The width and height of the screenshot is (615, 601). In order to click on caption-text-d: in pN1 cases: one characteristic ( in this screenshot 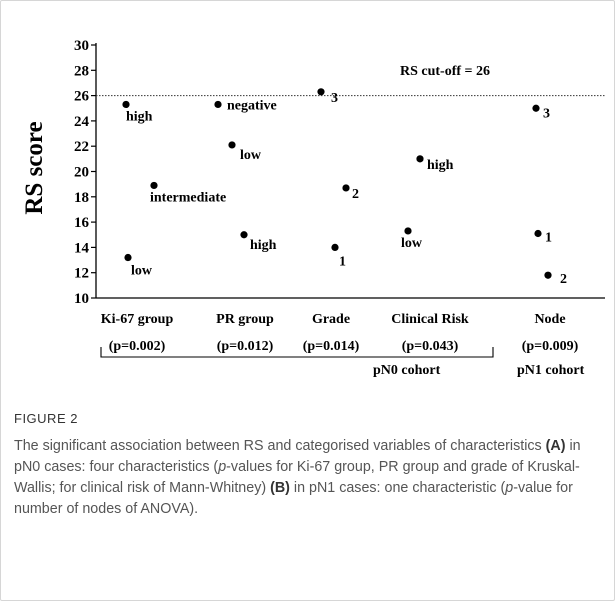, I will do `click(397, 488)`.